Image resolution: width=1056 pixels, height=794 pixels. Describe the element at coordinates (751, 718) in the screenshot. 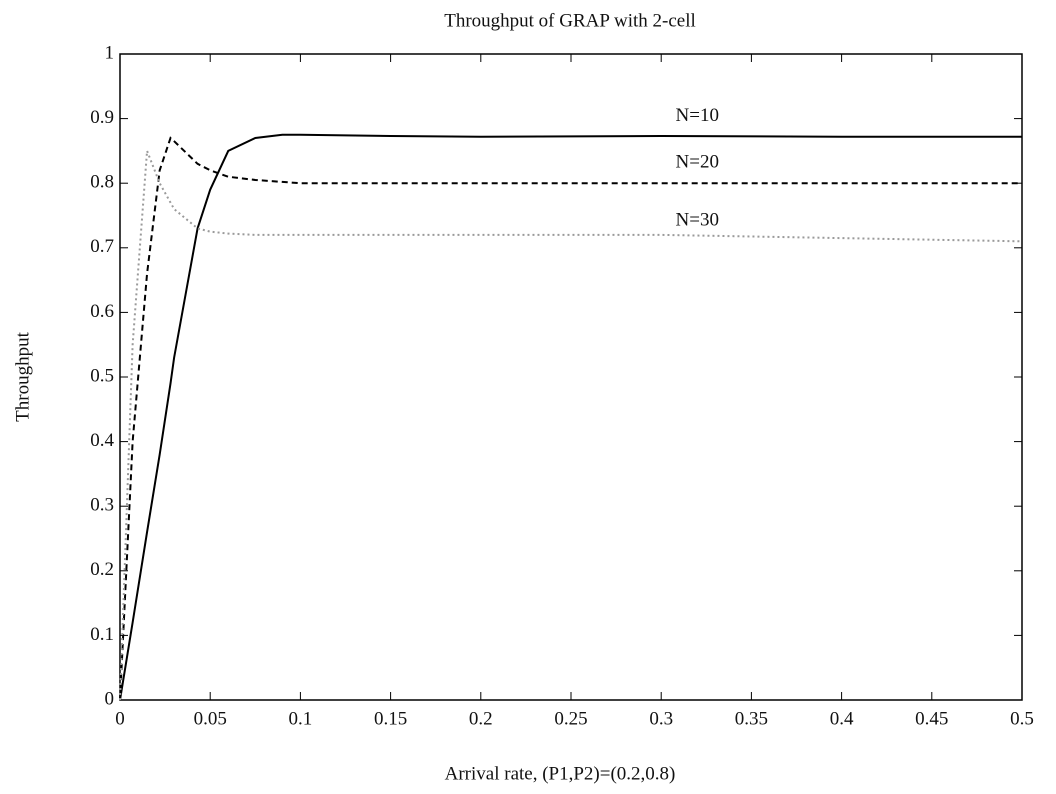

I see `x-tick-label: 0.35` at that location.